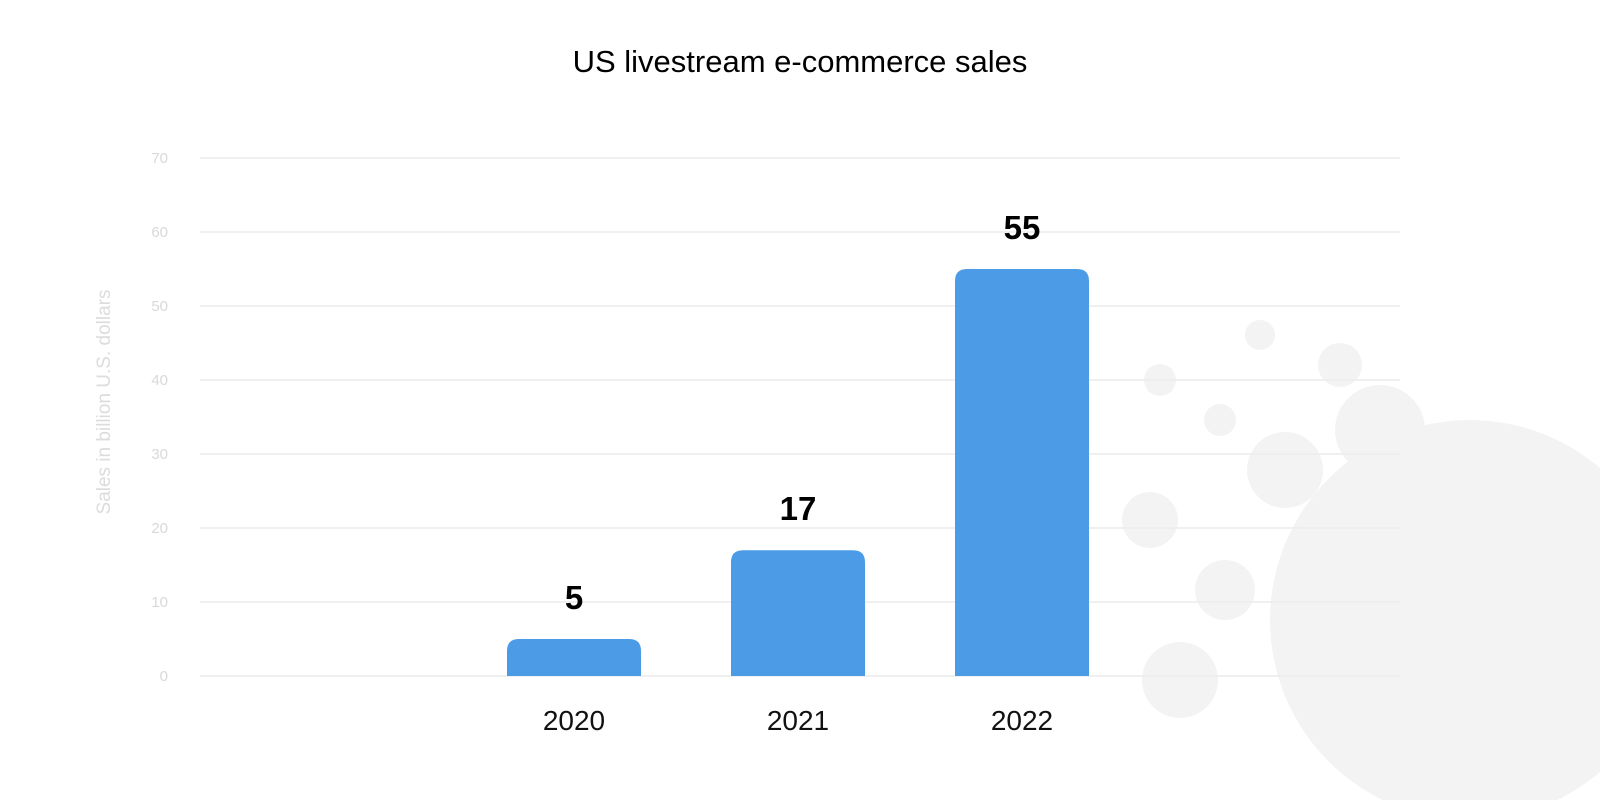 Image resolution: width=1600 pixels, height=800 pixels. I want to click on y-axis-title: Sales in billion U.S. dollars, so click(104, 402).